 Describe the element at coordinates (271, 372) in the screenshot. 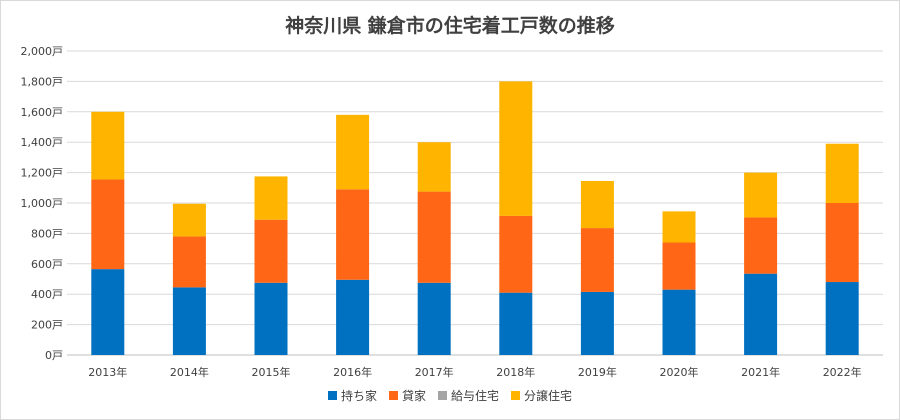

I see `x-tick-label: 2015年` at that location.